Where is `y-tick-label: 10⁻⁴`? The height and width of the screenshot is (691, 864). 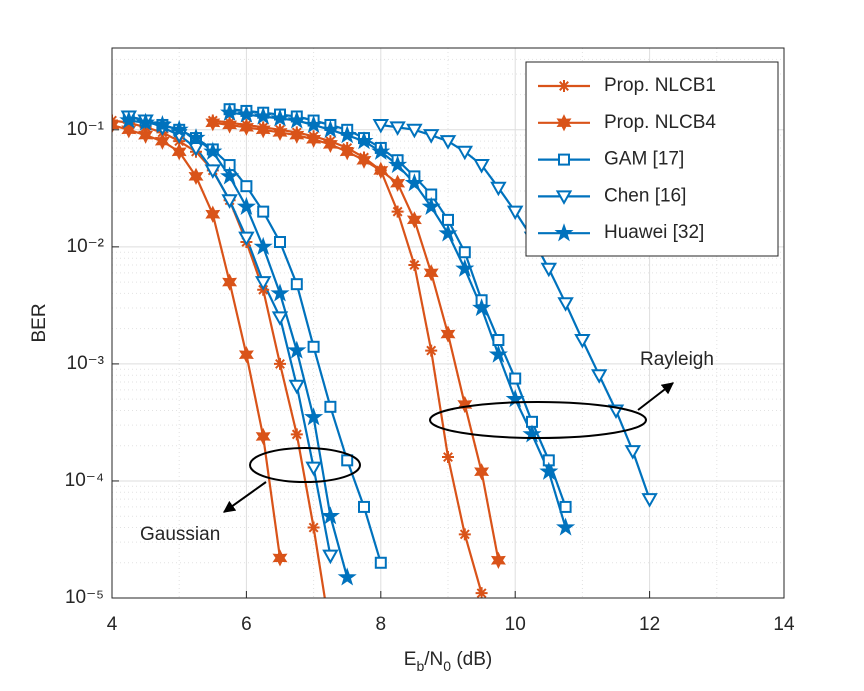 y-tick-label: 10⁻⁴ is located at coordinates (84, 480).